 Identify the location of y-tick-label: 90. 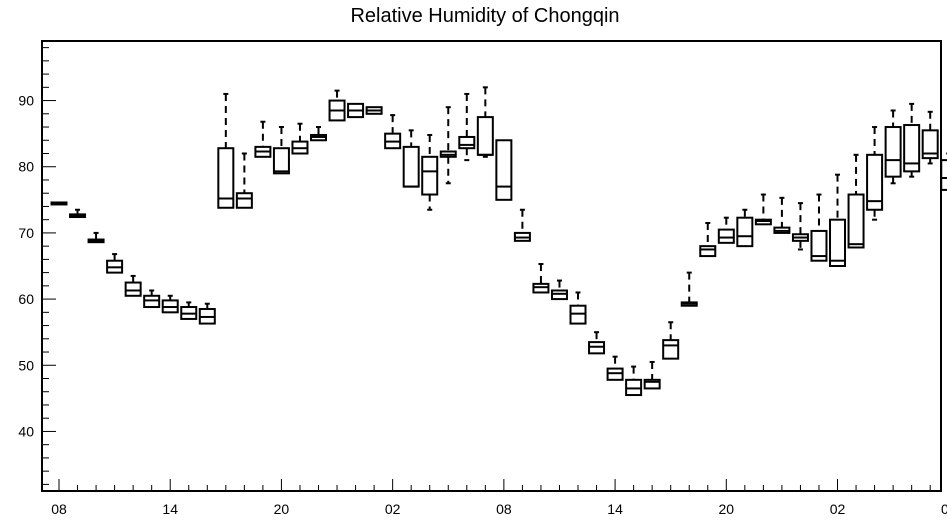
(26, 101).